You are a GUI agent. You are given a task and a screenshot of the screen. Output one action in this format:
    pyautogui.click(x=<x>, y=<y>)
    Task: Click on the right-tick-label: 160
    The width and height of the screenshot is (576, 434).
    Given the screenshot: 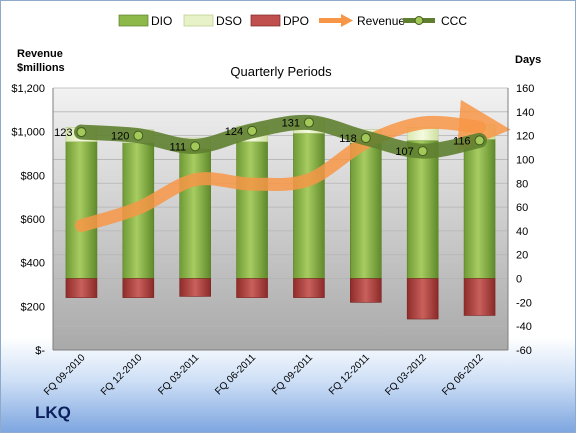 What is the action you would take?
    pyautogui.click(x=525, y=89)
    